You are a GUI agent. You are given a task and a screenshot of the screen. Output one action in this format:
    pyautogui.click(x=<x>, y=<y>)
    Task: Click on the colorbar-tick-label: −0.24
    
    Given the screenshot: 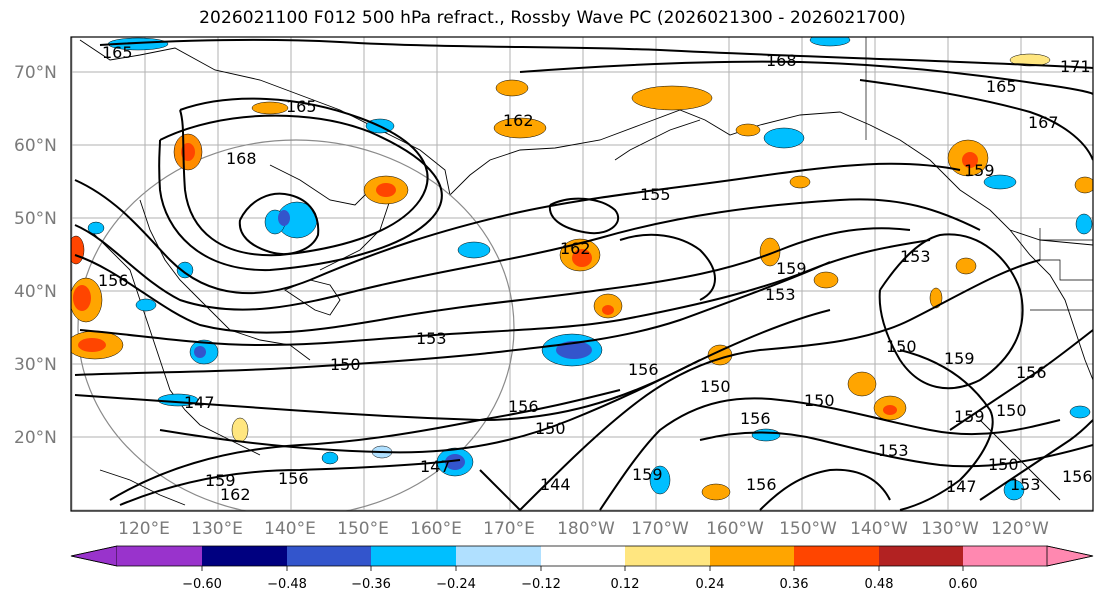 What is the action you would take?
    pyautogui.click(x=456, y=584)
    